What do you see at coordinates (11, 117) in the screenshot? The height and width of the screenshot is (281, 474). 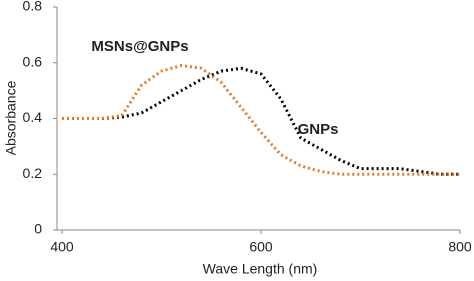 I see `y-axis-title: Absorbance` at bounding box center [11, 117].